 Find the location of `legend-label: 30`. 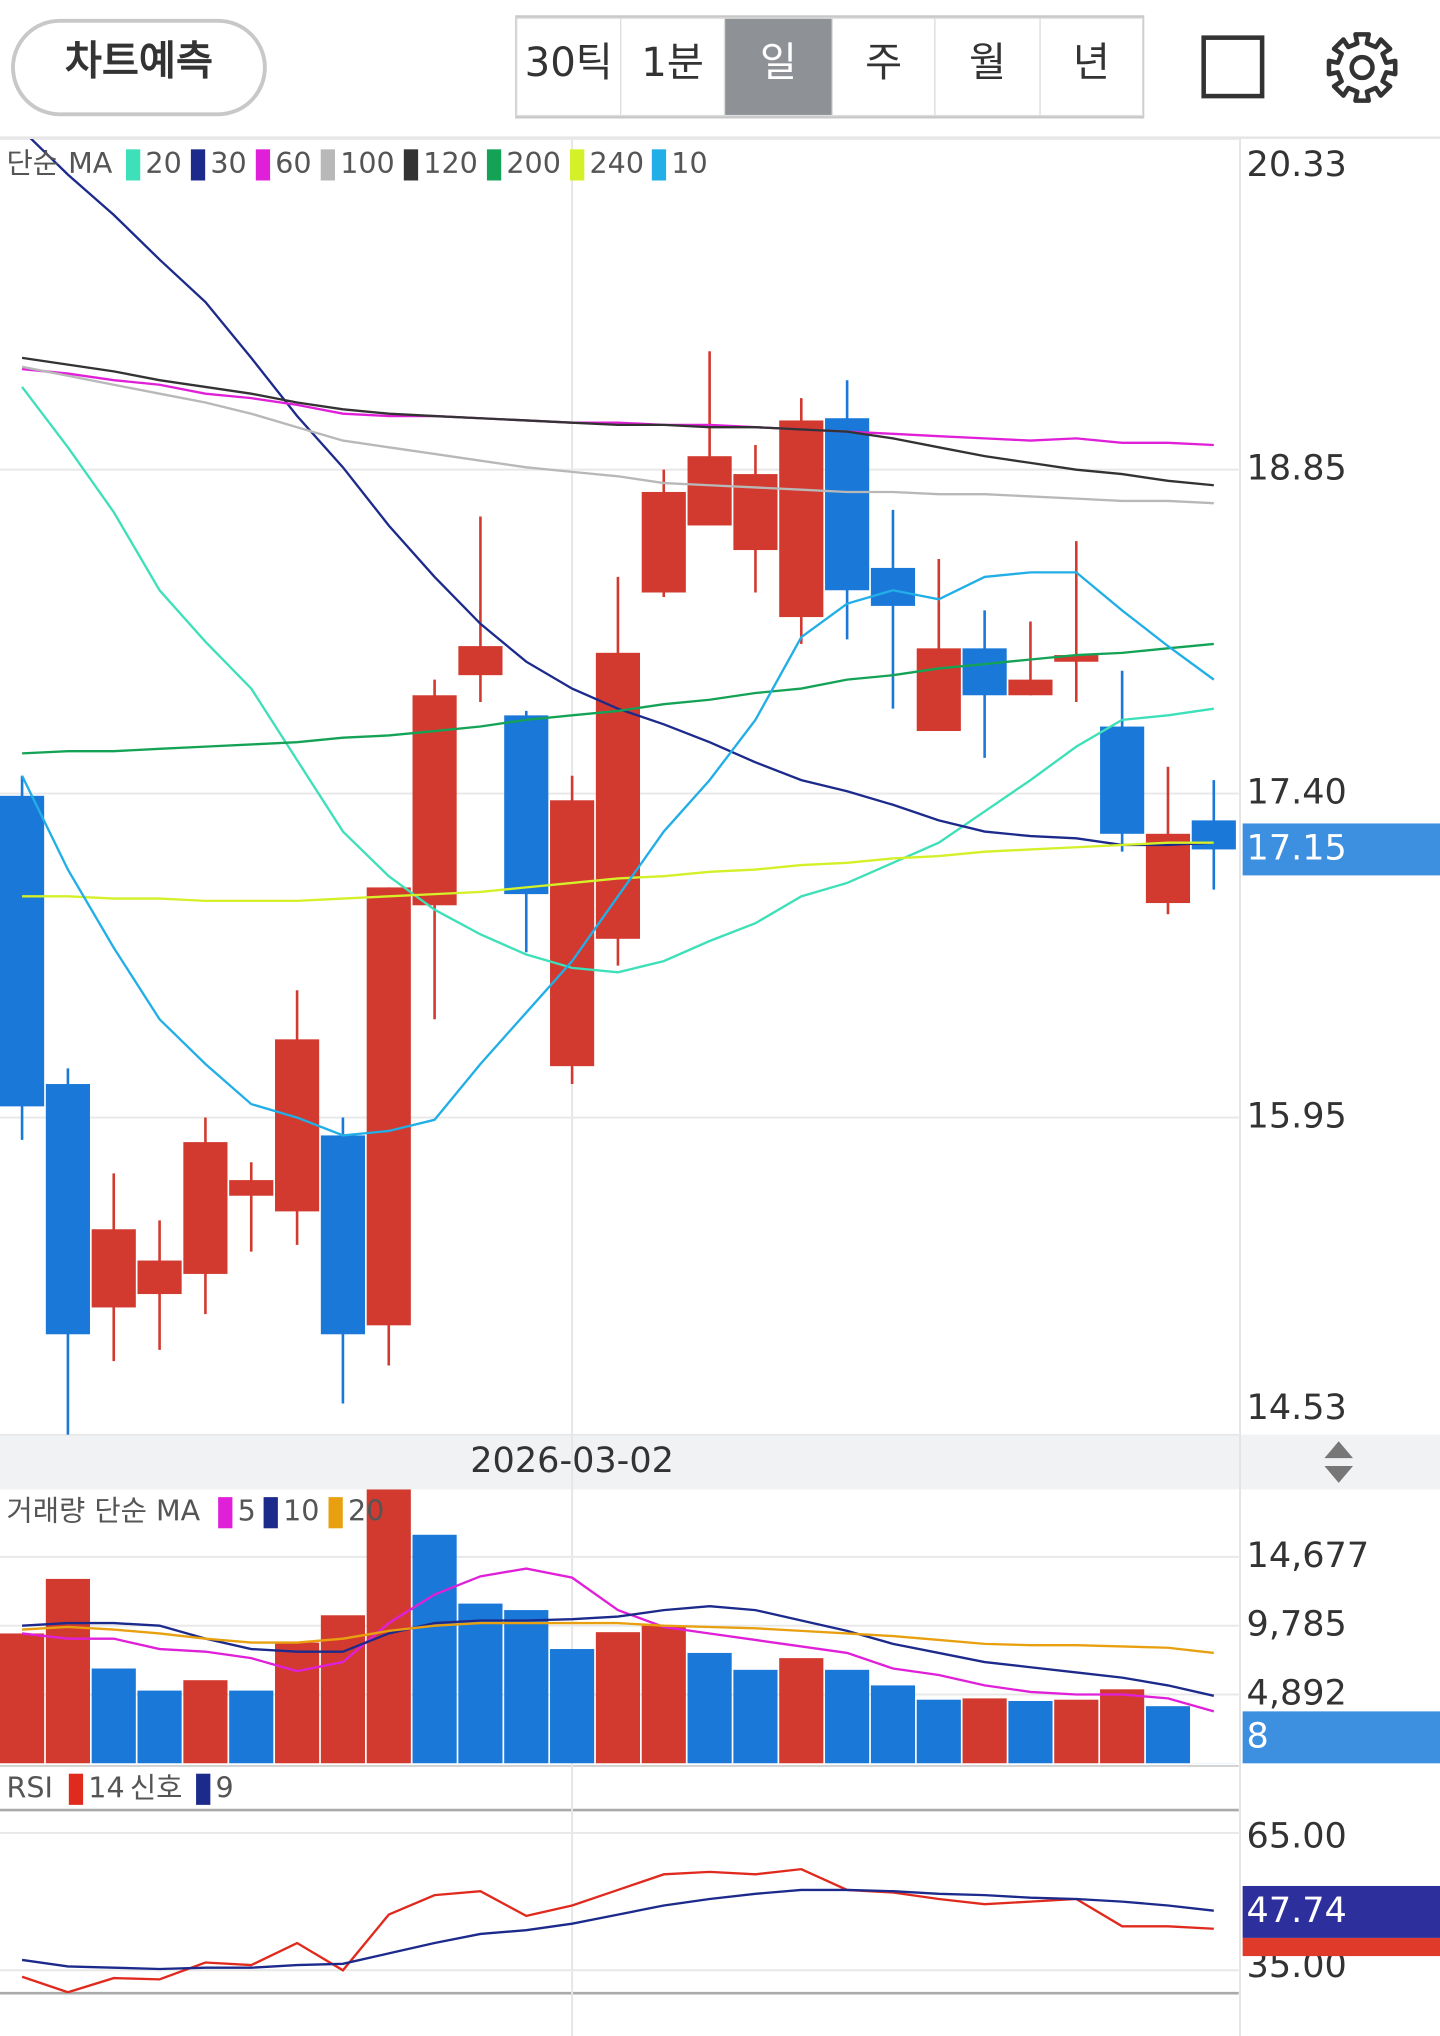

legend-label: 30 is located at coordinates (228, 163).